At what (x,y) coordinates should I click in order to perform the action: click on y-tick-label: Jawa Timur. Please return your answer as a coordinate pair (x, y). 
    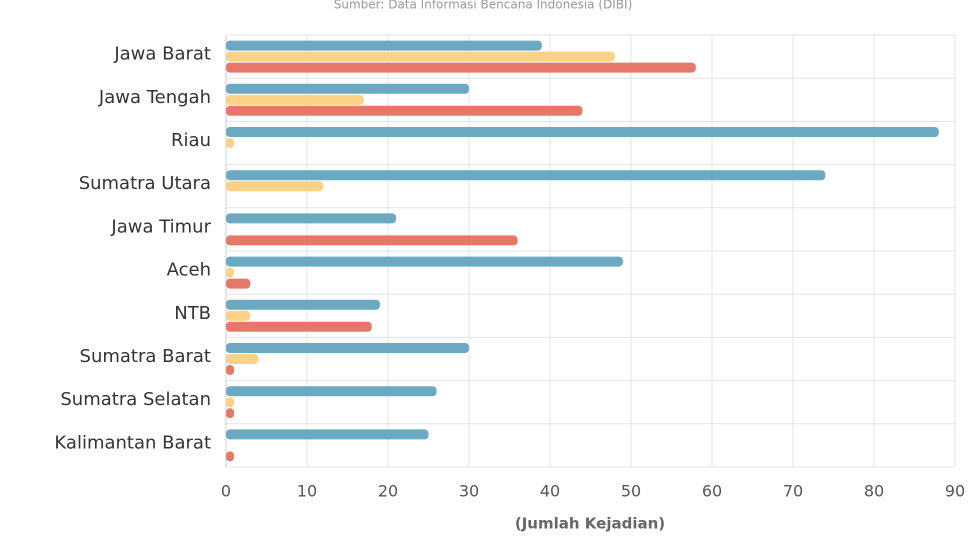
    Looking at the image, I should click on (160, 226).